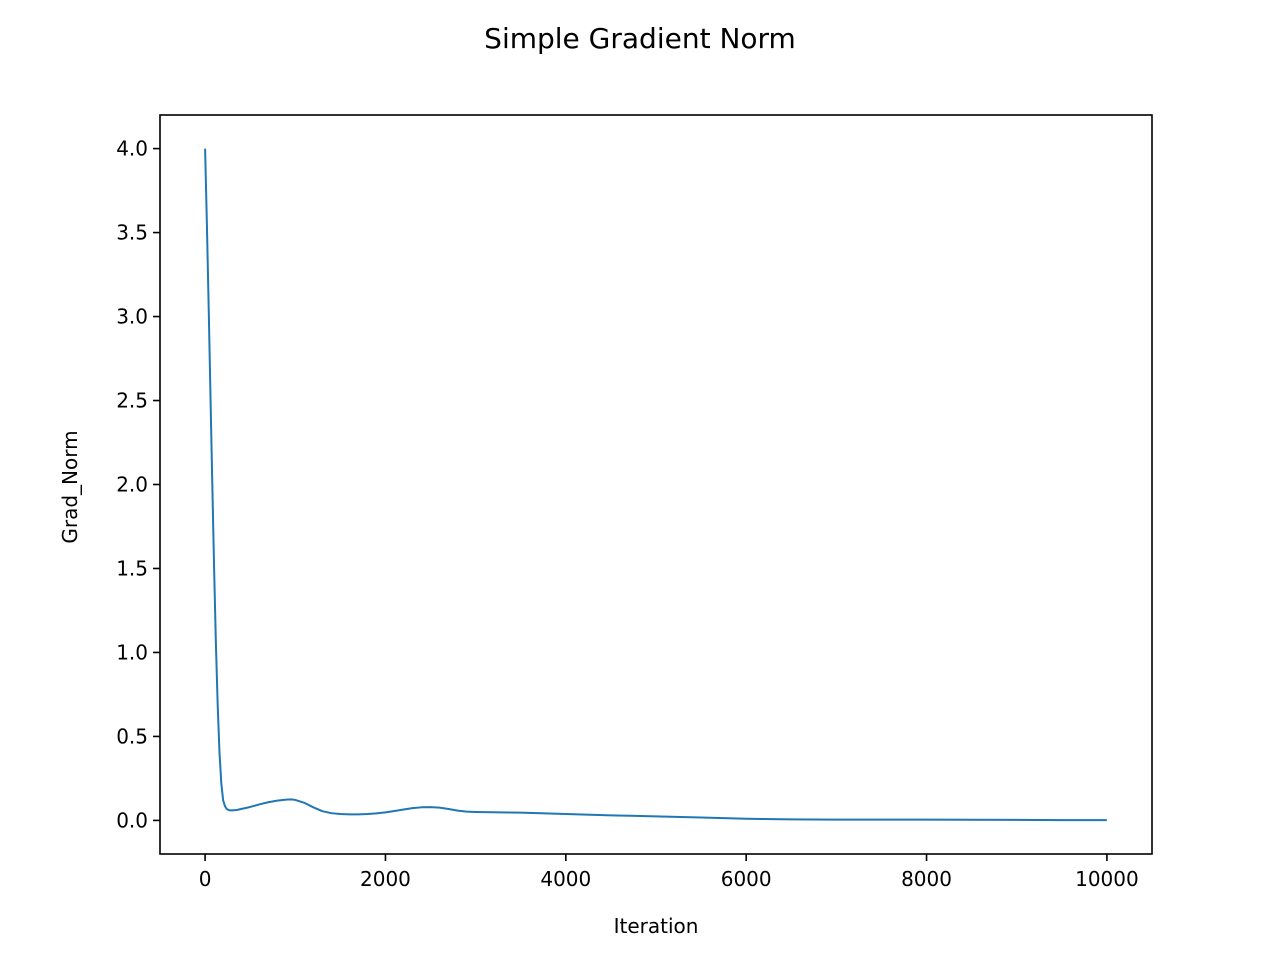  Describe the element at coordinates (132, 401) in the screenshot. I see `y-tick-label: 2.5` at that location.